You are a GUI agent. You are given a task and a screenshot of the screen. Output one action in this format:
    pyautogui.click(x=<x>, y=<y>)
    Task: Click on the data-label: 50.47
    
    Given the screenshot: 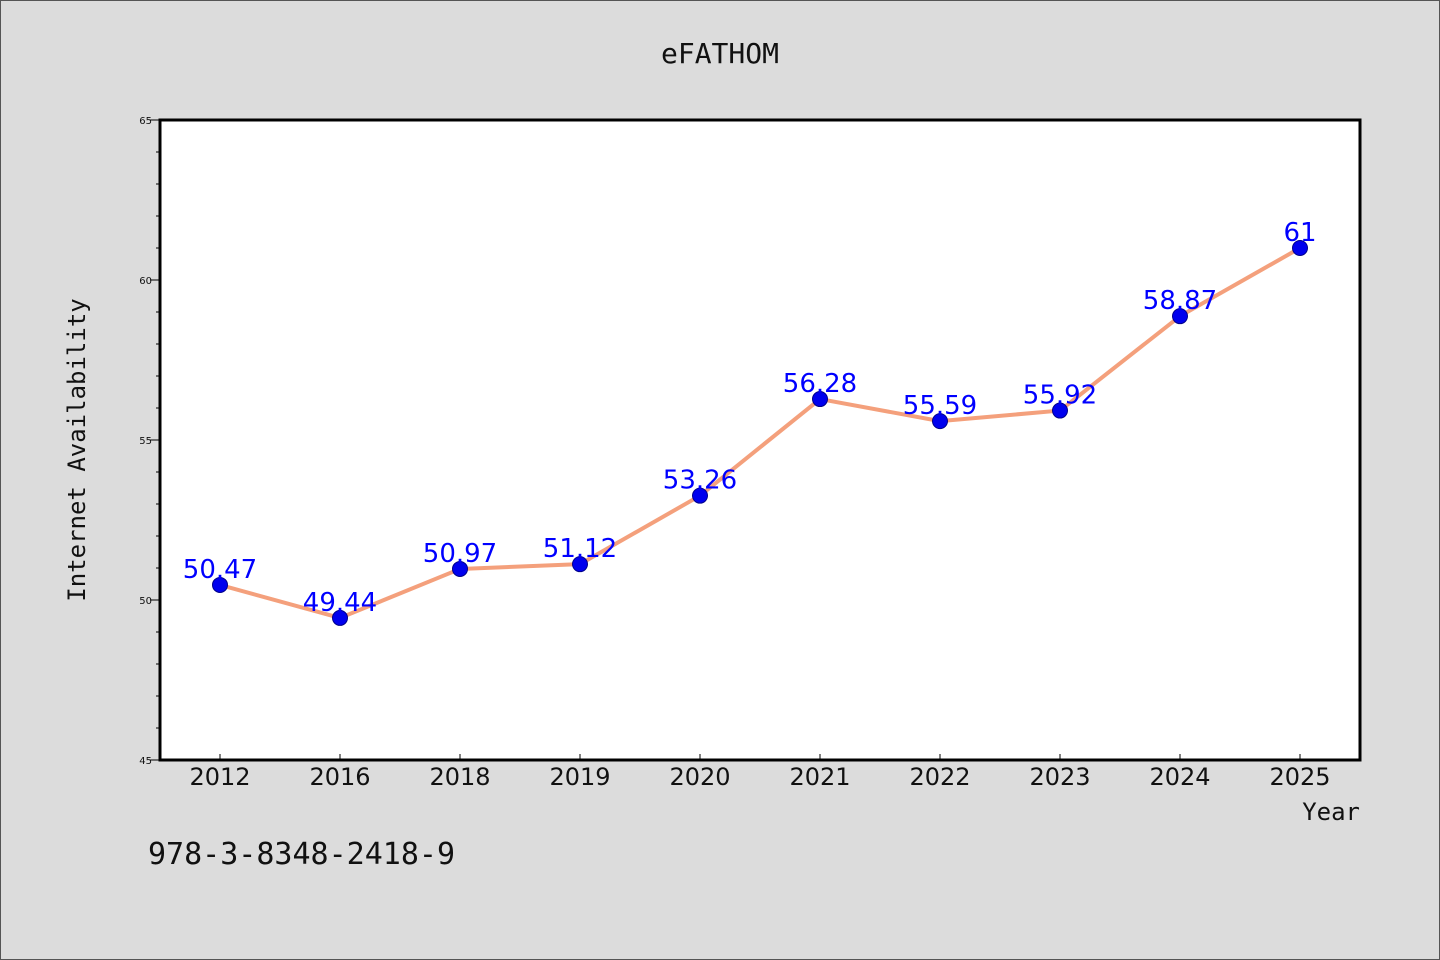 What is the action you would take?
    pyautogui.click(x=220, y=570)
    